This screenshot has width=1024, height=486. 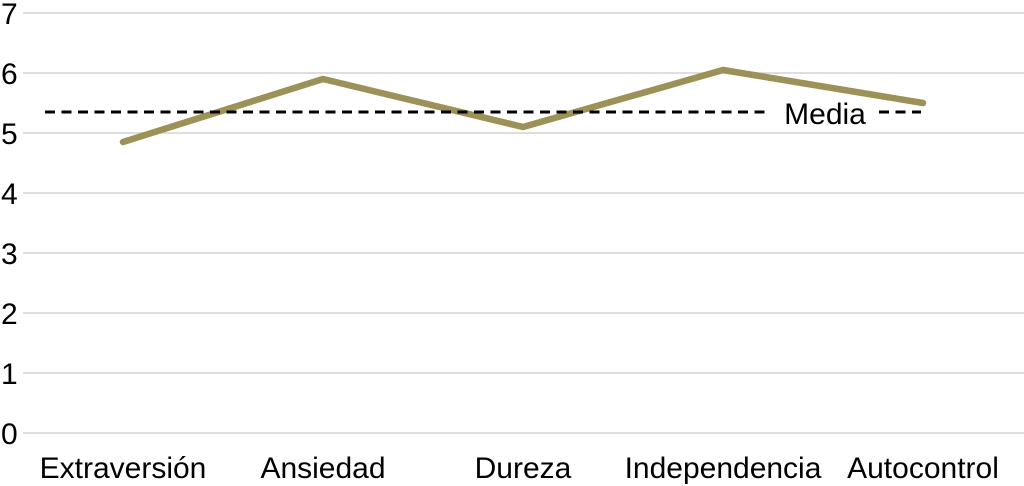 I want to click on y-axis-tick-label: 3, so click(x=9, y=254).